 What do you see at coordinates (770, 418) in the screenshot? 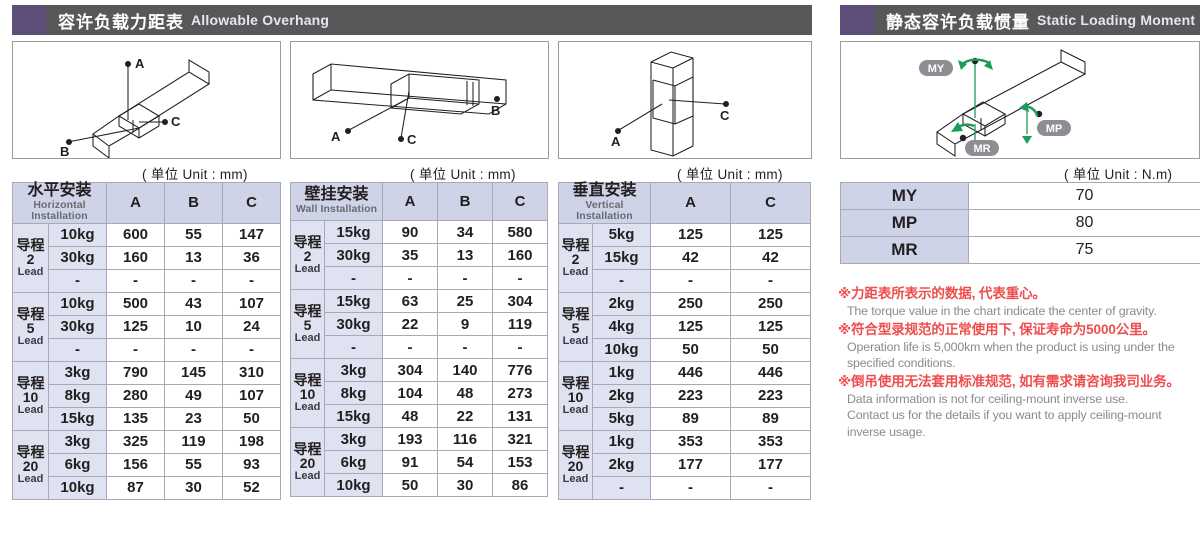
I see `cell-c: 89` at bounding box center [770, 418].